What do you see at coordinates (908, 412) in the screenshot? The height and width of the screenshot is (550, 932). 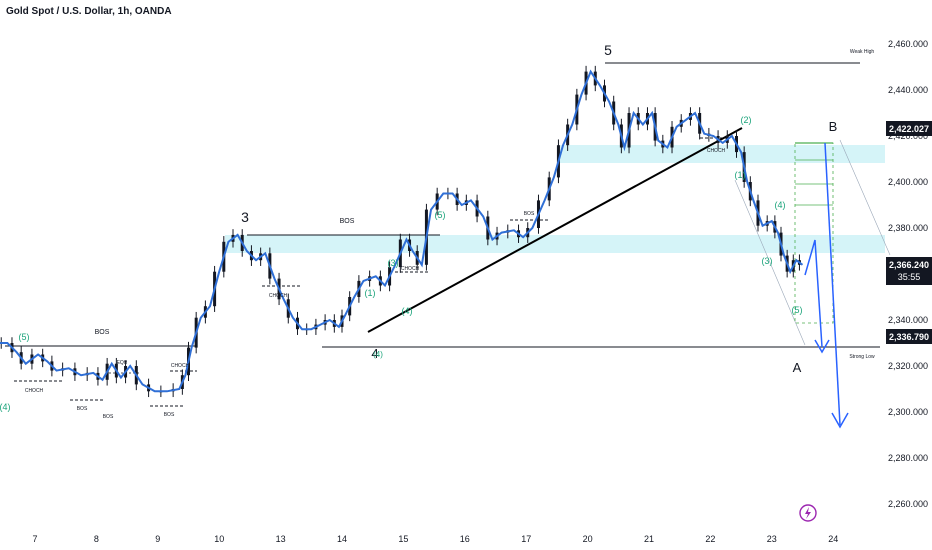 I see `y-tick-label: 2,300.000` at bounding box center [908, 412].